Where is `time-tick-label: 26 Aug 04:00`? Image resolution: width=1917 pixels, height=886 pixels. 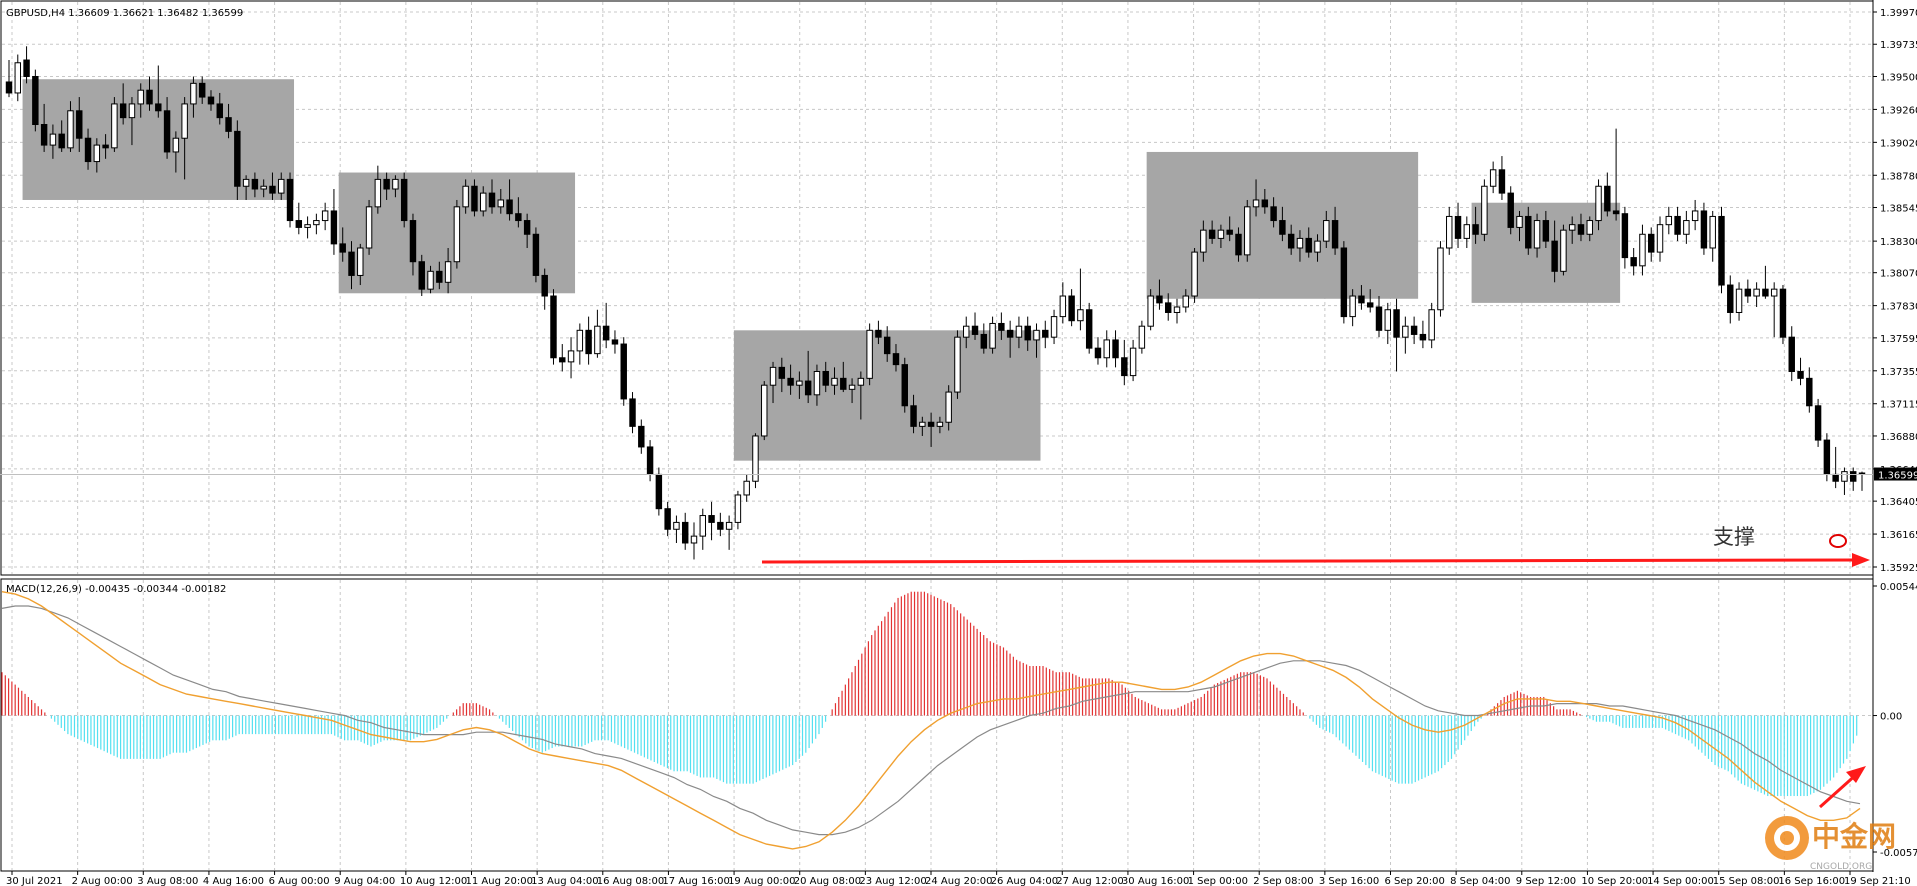
time-tick-label: 26 Aug 04:00 is located at coordinates (1024, 881).